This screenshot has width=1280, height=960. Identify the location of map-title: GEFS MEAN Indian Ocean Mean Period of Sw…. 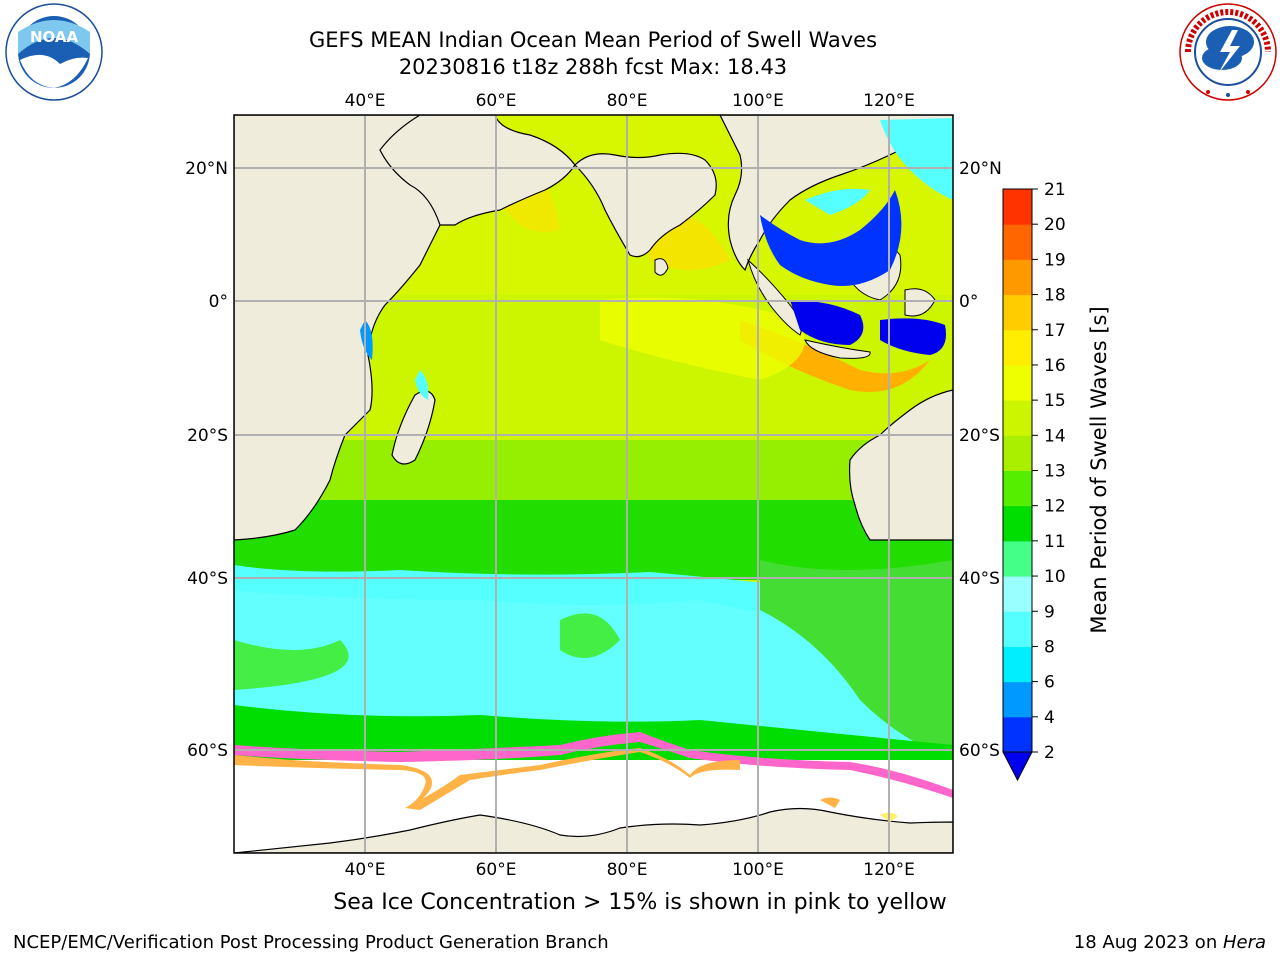
(593, 40).